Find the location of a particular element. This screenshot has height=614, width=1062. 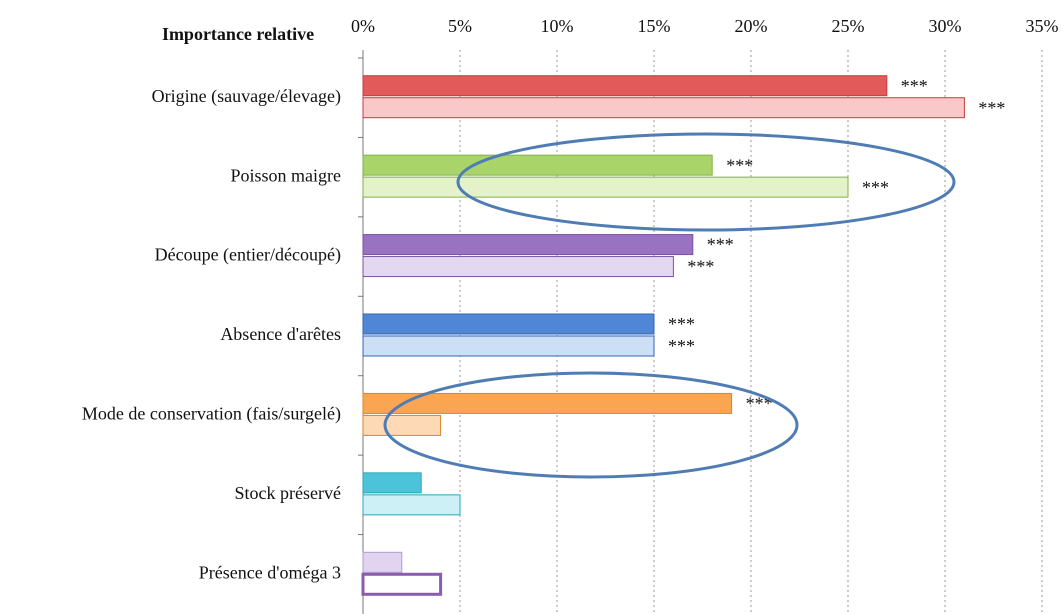

x-tick-label: 20% is located at coordinates (751, 26).